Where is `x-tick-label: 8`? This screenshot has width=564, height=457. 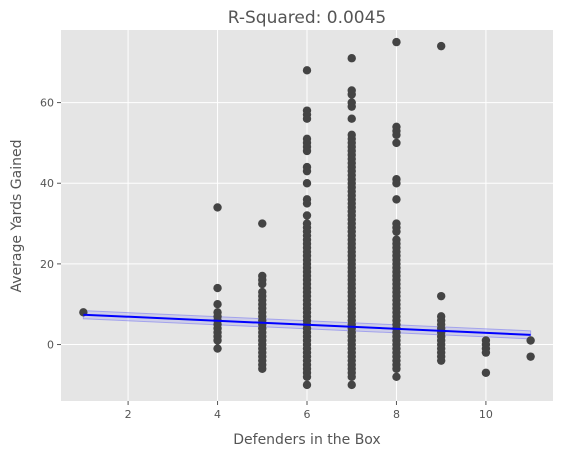
x-tick-label: 8 is located at coordinates (396, 414).